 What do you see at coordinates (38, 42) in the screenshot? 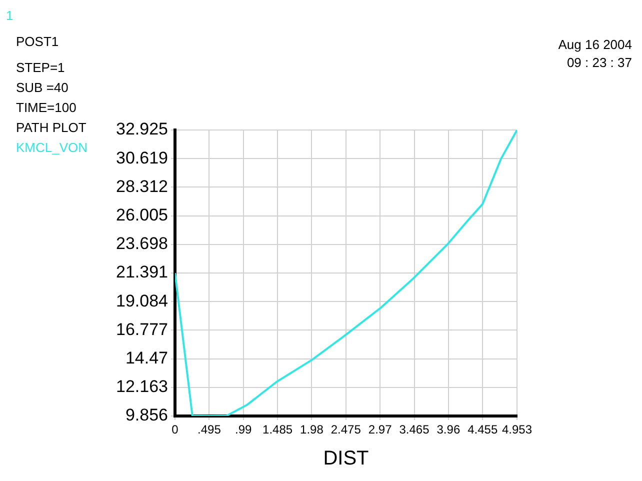
I see `text: POST1` at bounding box center [38, 42].